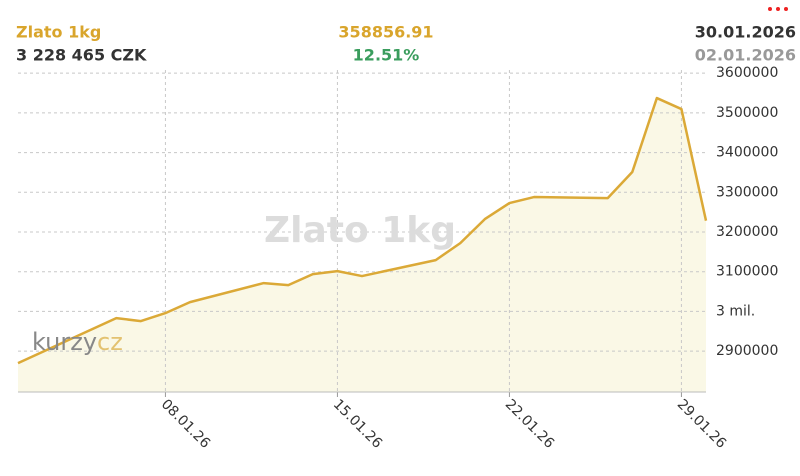 This screenshot has height=476, width=800. I want to click on brand-tld: cz, so click(110, 342).